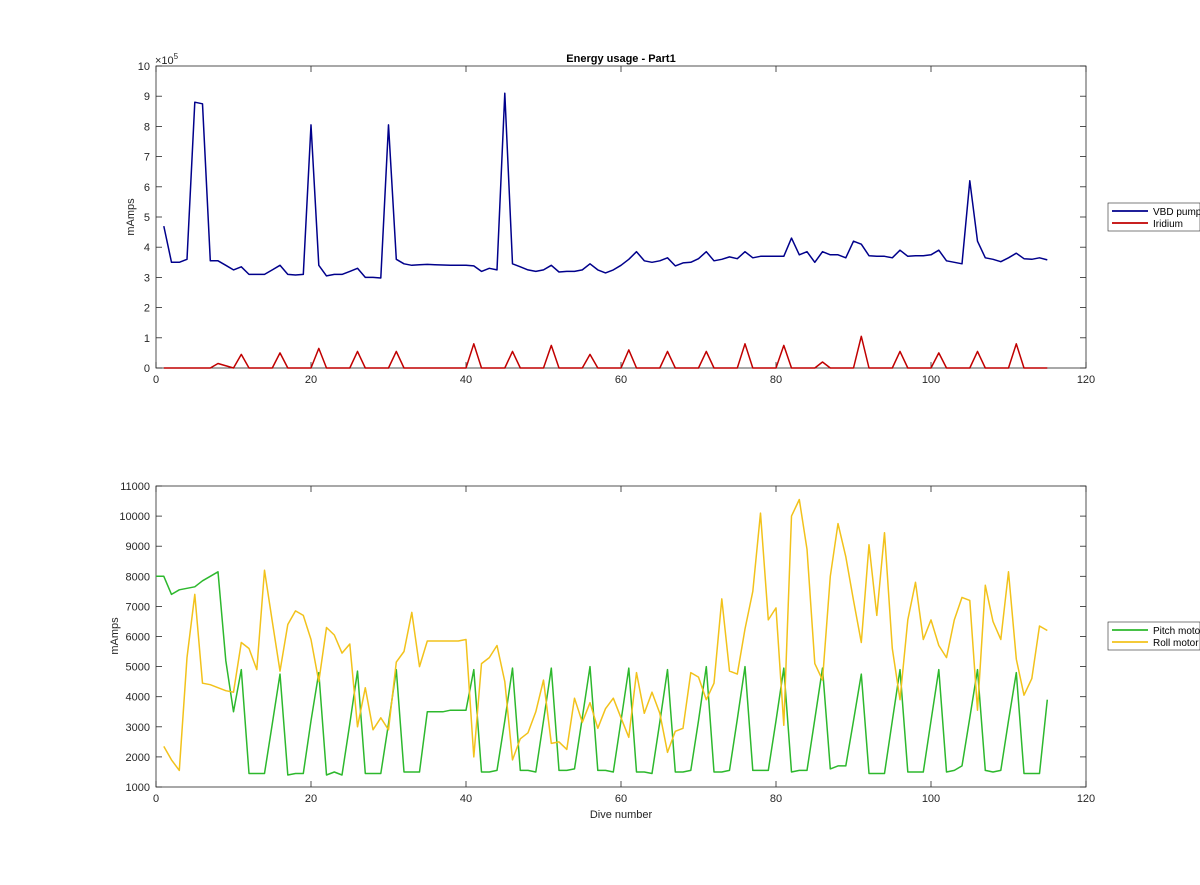 Image resolution: width=1200 pixels, height=885 pixels. Describe the element at coordinates (138, 788) in the screenshot. I see `y-tick-label: 1000` at that location.